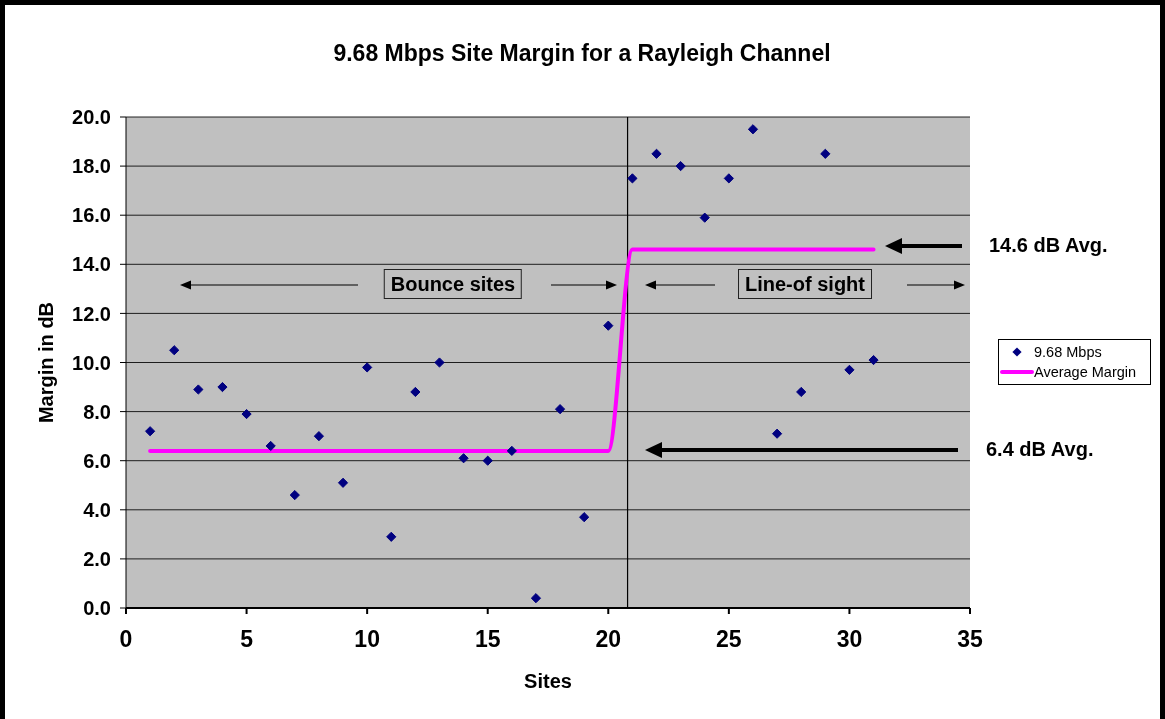  I want to click on y-axis-title: Margin in dB, so click(46, 362).